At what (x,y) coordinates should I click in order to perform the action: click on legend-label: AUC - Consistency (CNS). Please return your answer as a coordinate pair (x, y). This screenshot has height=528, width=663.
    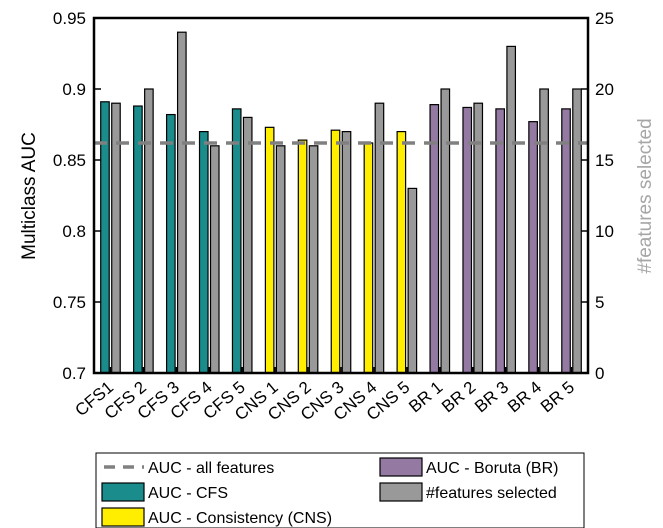
    Looking at the image, I should click on (240, 518).